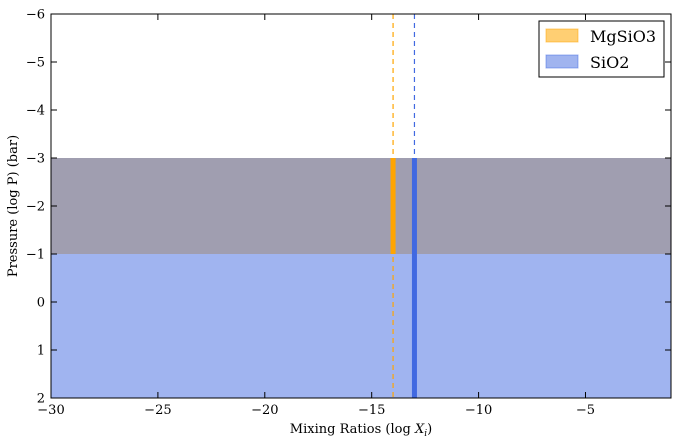 The height and width of the screenshot is (446, 678). What do you see at coordinates (35, 111) in the screenshot?
I see `y-tick-label: −4` at bounding box center [35, 111].